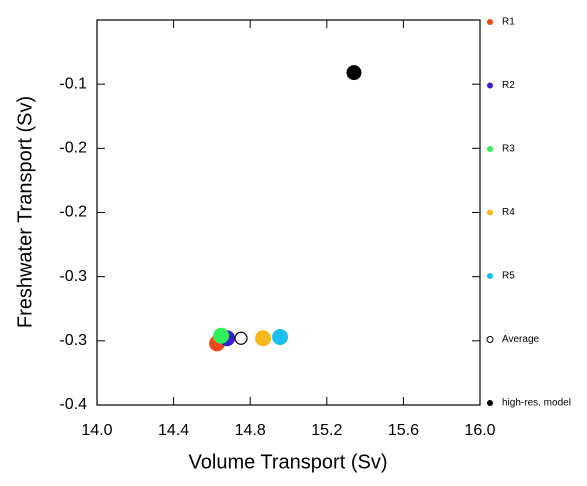 This screenshot has height=486, width=587. I want to click on y-tick-label: -0.4, so click(73, 404).